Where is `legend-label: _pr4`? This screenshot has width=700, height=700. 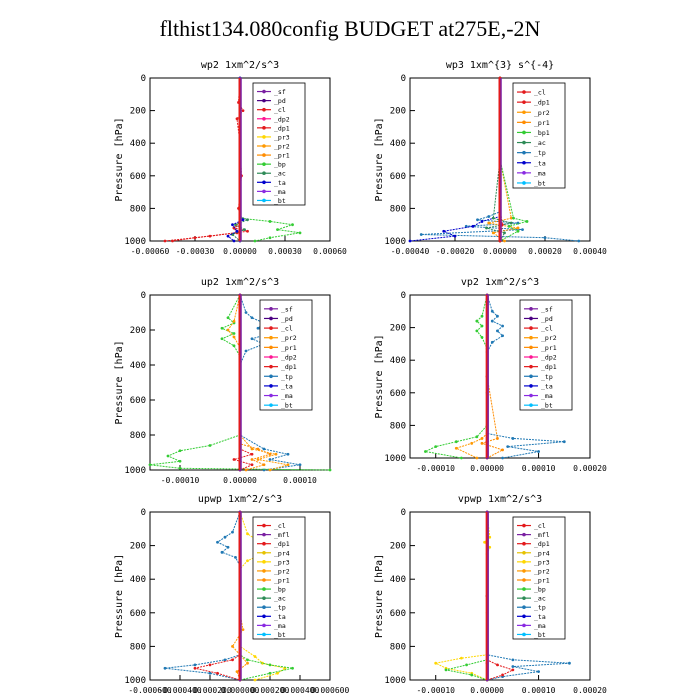 legend-label: _pr4 is located at coordinates (282, 553).